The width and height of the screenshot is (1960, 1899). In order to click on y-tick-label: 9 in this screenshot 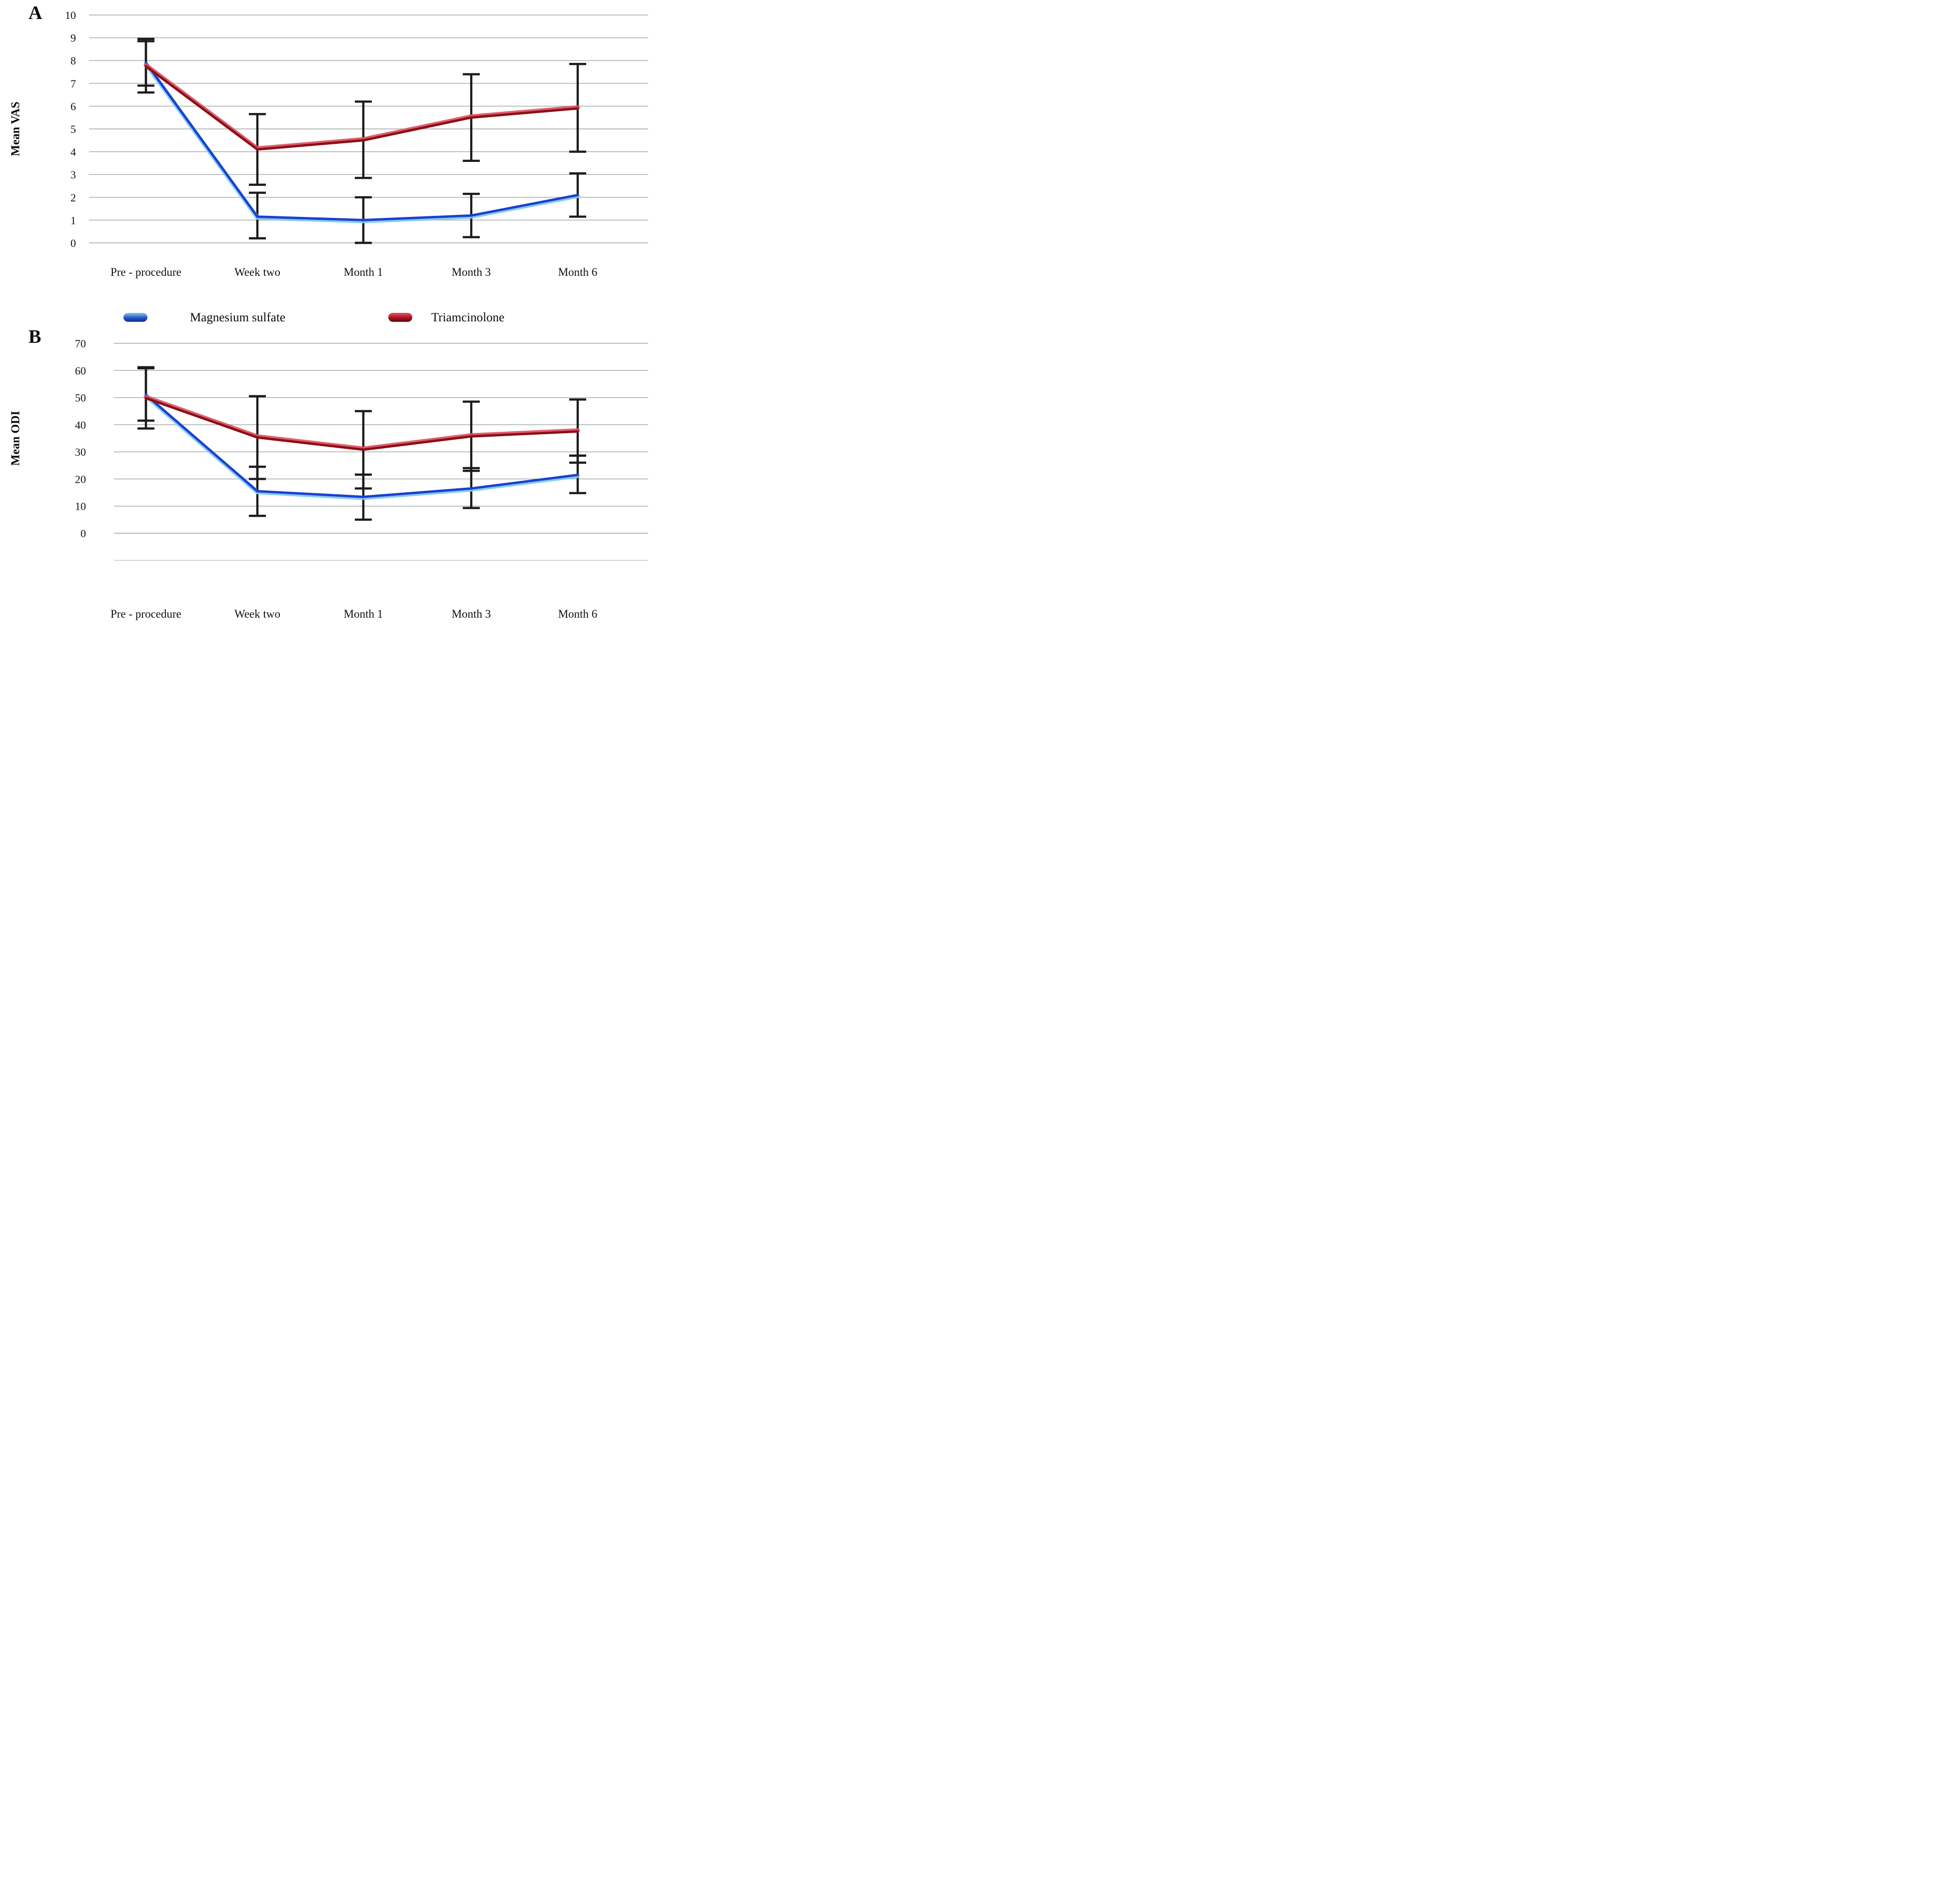, I will do `click(73, 38)`.